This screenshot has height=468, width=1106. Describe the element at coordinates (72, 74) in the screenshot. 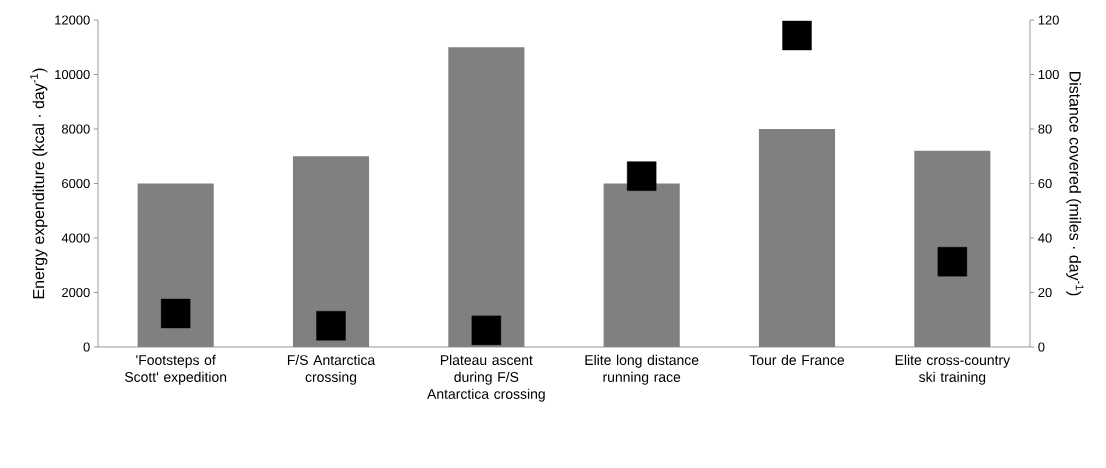

I see `y-tick-label: 10000` at that location.